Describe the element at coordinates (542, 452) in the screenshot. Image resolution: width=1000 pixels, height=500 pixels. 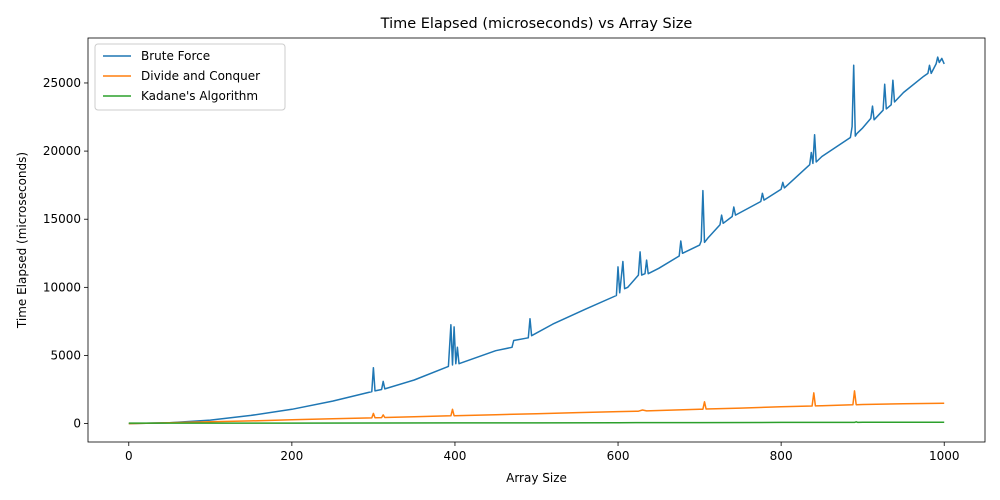
I see `x-axis: 0 200 400 600 800 1000` at that location.